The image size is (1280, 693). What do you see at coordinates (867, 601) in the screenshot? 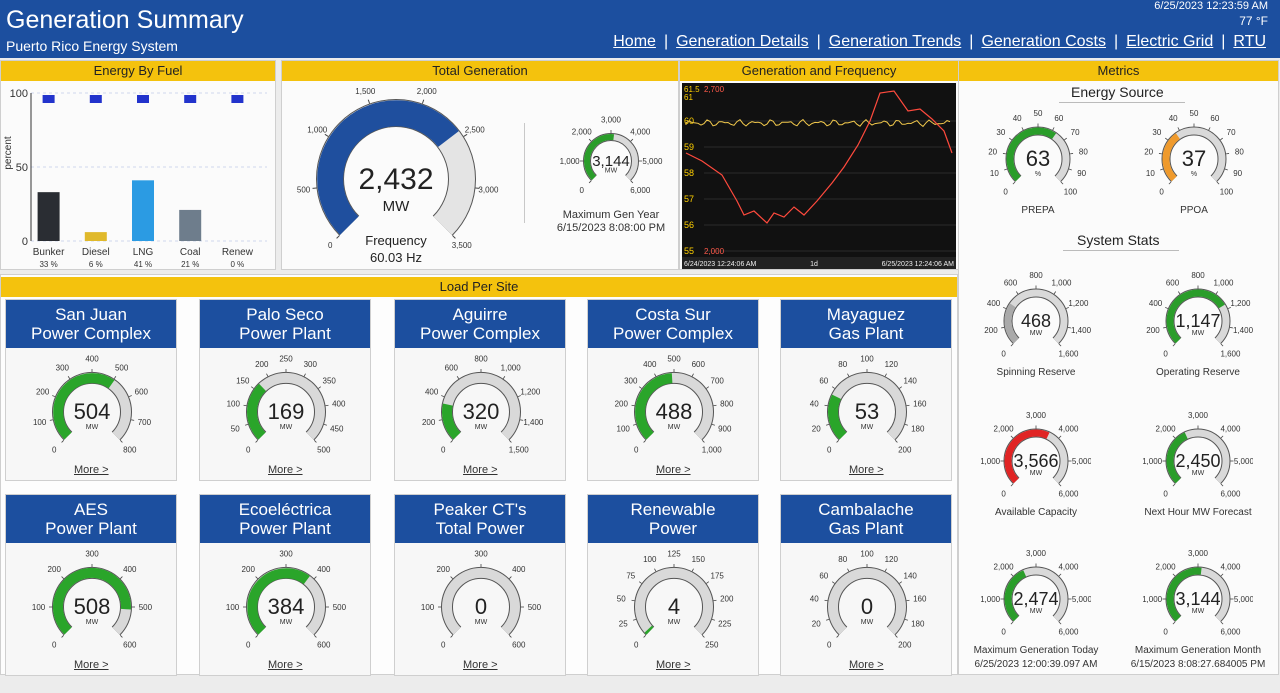
I see `site-gauge-track` at bounding box center [867, 601].